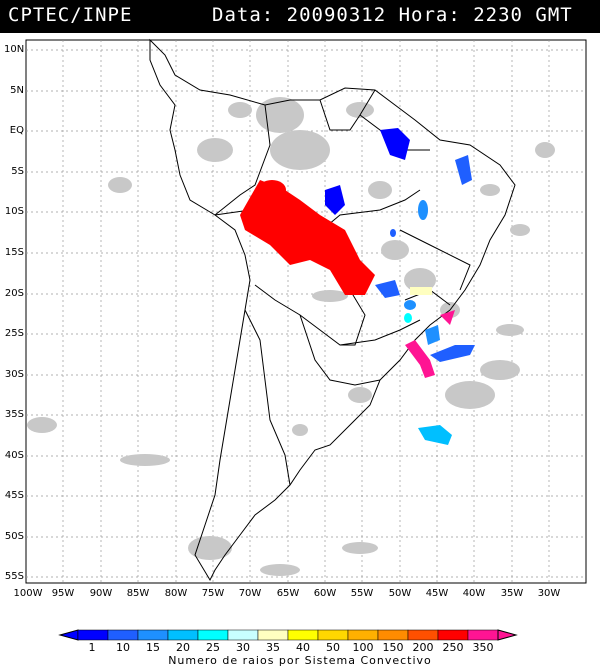  Describe the element at coordinates (437, 593) in the screenshot. I see `lon-tick: 45W` at that location.